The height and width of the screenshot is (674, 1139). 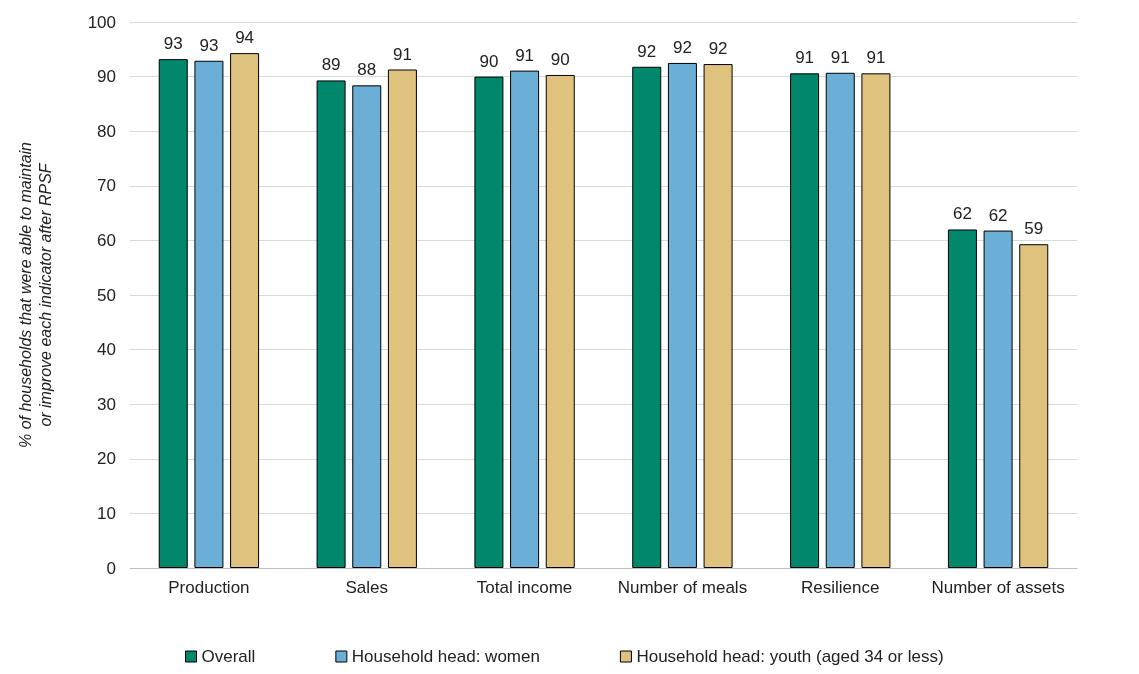 I want to click on data-label: 59, so click(x=1034, y=229).